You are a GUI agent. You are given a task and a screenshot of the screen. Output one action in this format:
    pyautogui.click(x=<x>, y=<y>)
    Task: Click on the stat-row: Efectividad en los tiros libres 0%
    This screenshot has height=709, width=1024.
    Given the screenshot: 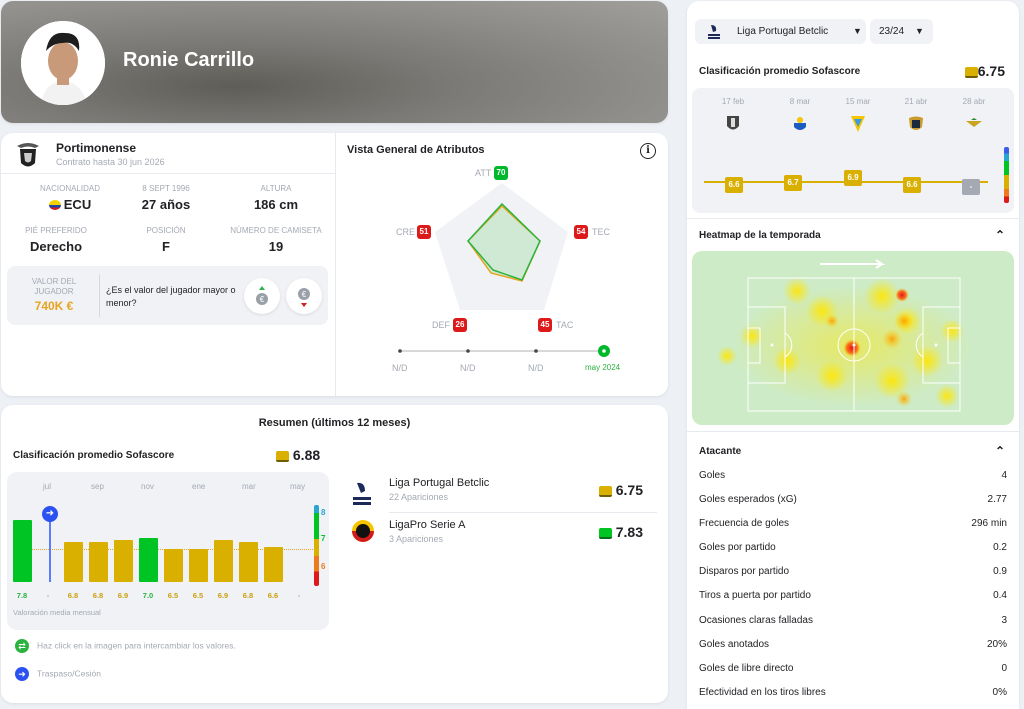 What is the action you would take?
    pyautogui.click(x=853, y=692)
    